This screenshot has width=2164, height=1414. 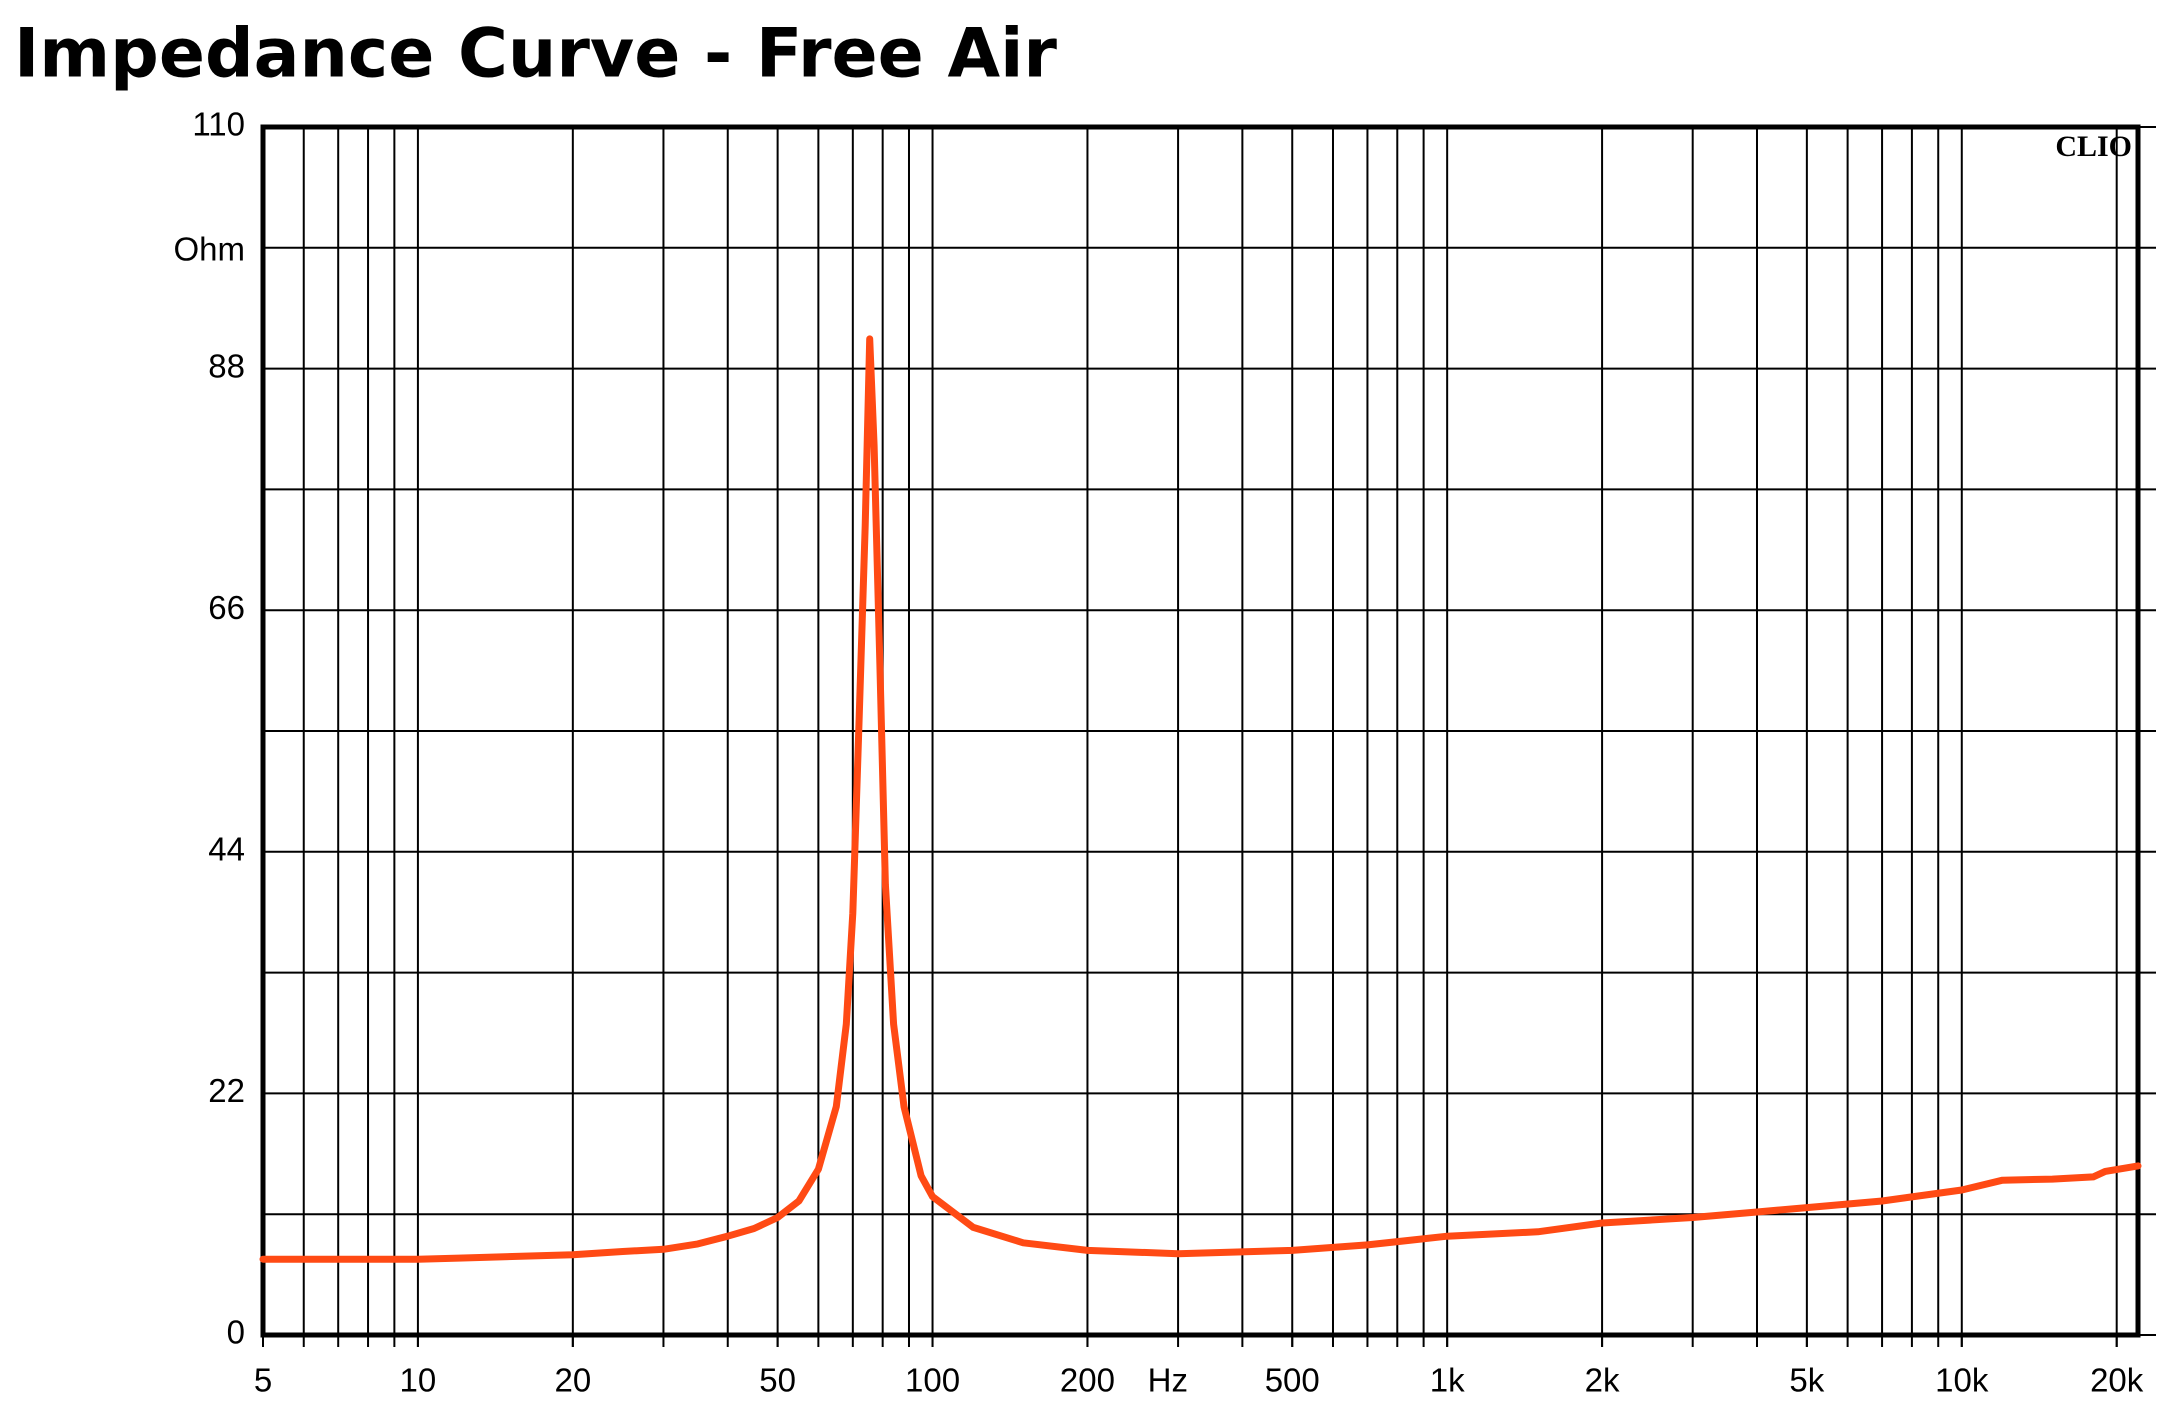 I want to click on x-axis-label: Hz, so click(x=1168, y=1380).